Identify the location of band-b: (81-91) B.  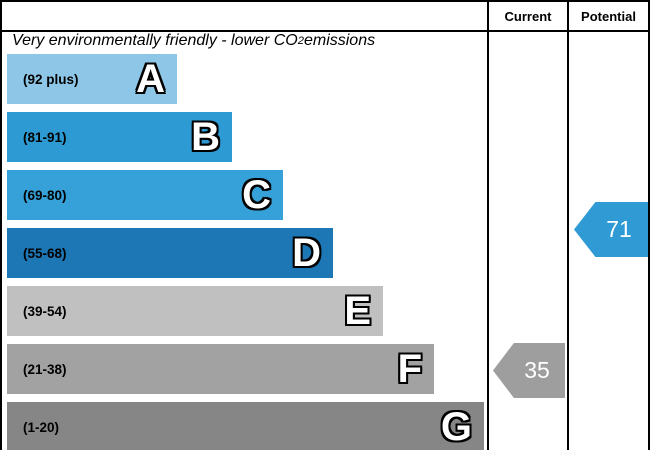
(119, 137).